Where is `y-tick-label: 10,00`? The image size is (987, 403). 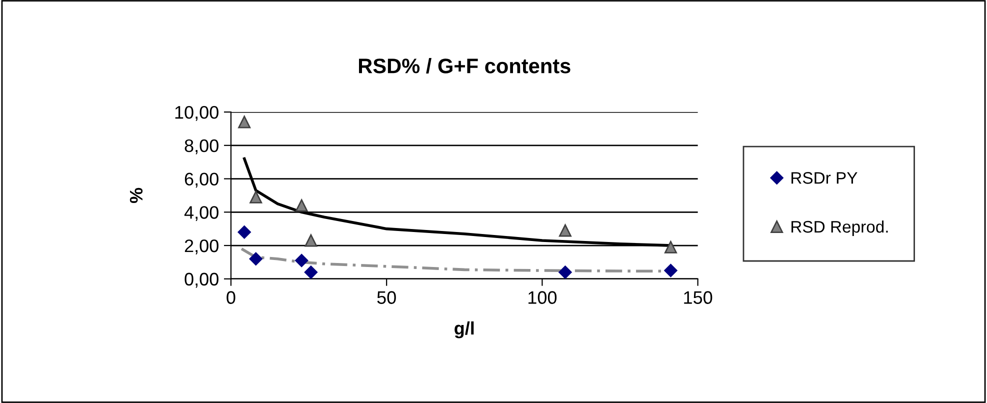
y-tick-label: 10,00 is located at coordinates (196, 113).